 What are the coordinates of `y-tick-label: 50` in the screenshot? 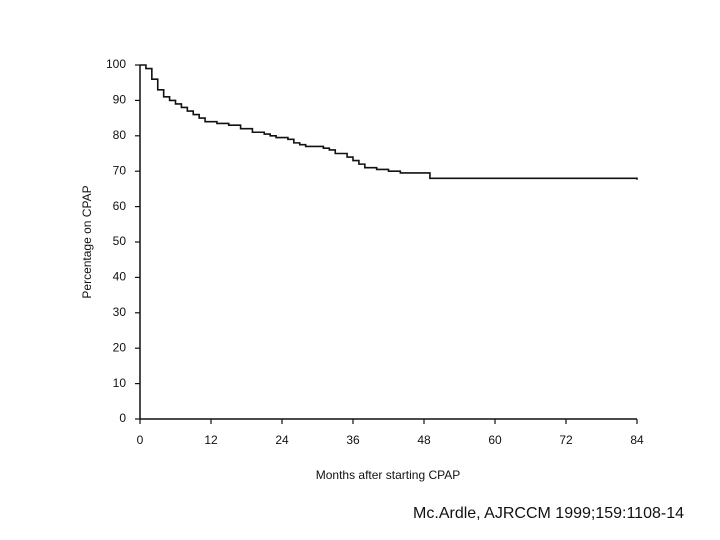 It's located at (120, 241).